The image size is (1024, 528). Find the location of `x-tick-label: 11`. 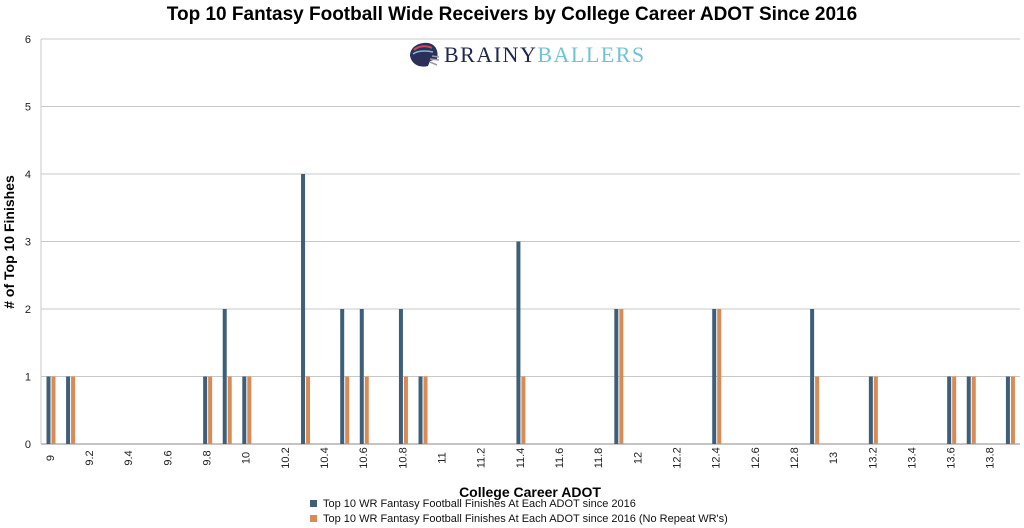

x-tick-label: 11 is located at coordinates (443, 457).